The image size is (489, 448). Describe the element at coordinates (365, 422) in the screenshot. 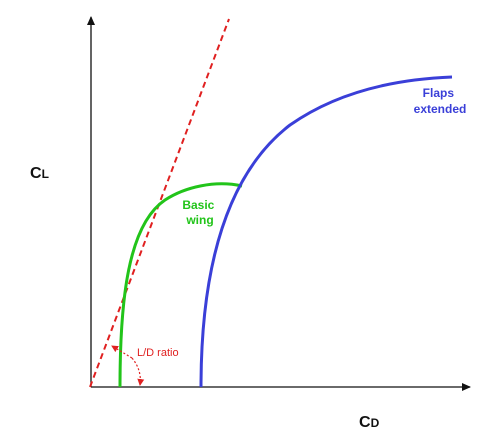

I see `x-axis-label-main: C` at that location.